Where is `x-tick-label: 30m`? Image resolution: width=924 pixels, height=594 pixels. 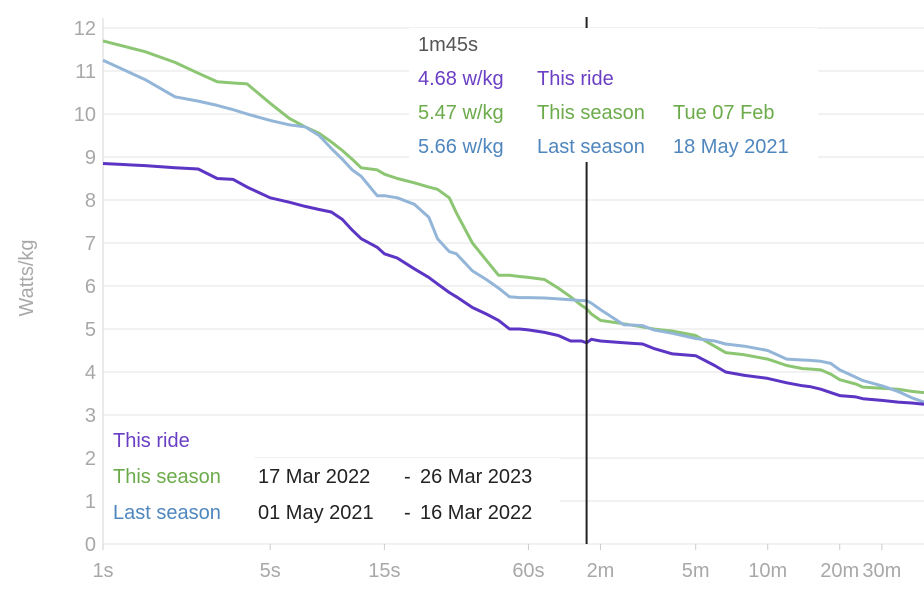 x-tick-label: 30m is located at coordinates (881, 571).